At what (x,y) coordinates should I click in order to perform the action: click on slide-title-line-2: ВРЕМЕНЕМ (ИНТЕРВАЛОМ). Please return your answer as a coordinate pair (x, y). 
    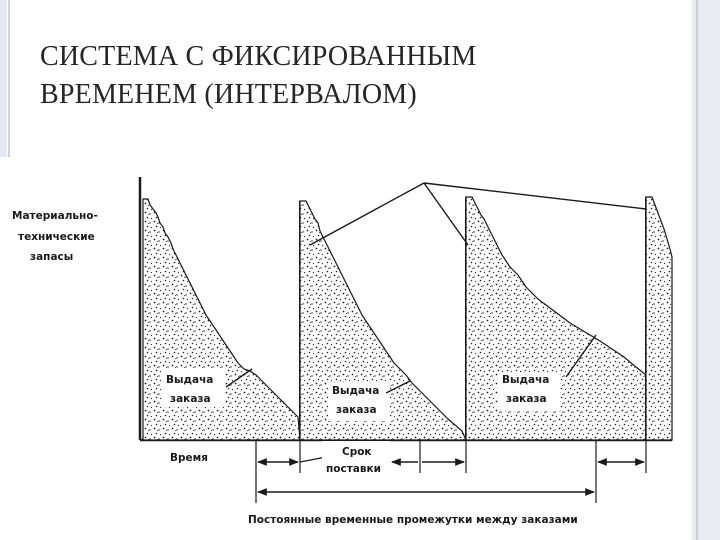
    Looking at the image, I should click on (228, 94).